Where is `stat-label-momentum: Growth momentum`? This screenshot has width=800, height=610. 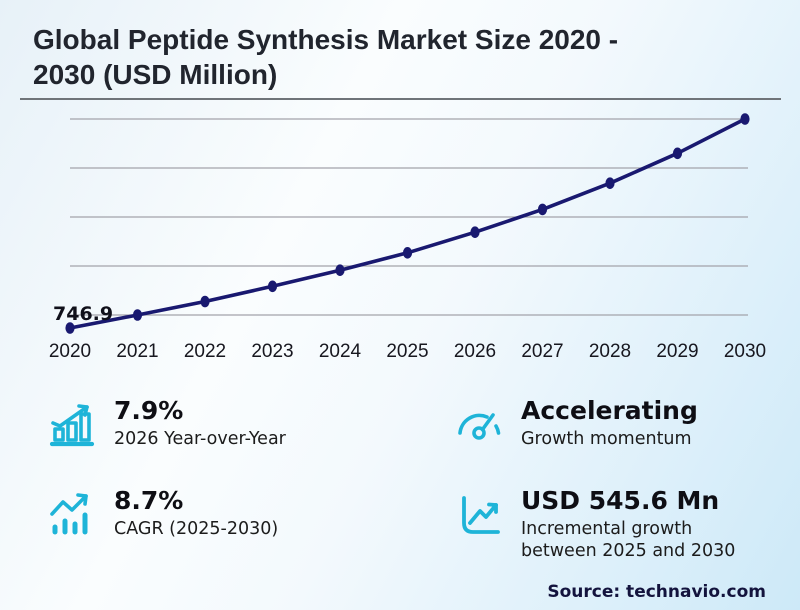
stat-label-momentum: Growth momentum is located at coordinates (606, 439).